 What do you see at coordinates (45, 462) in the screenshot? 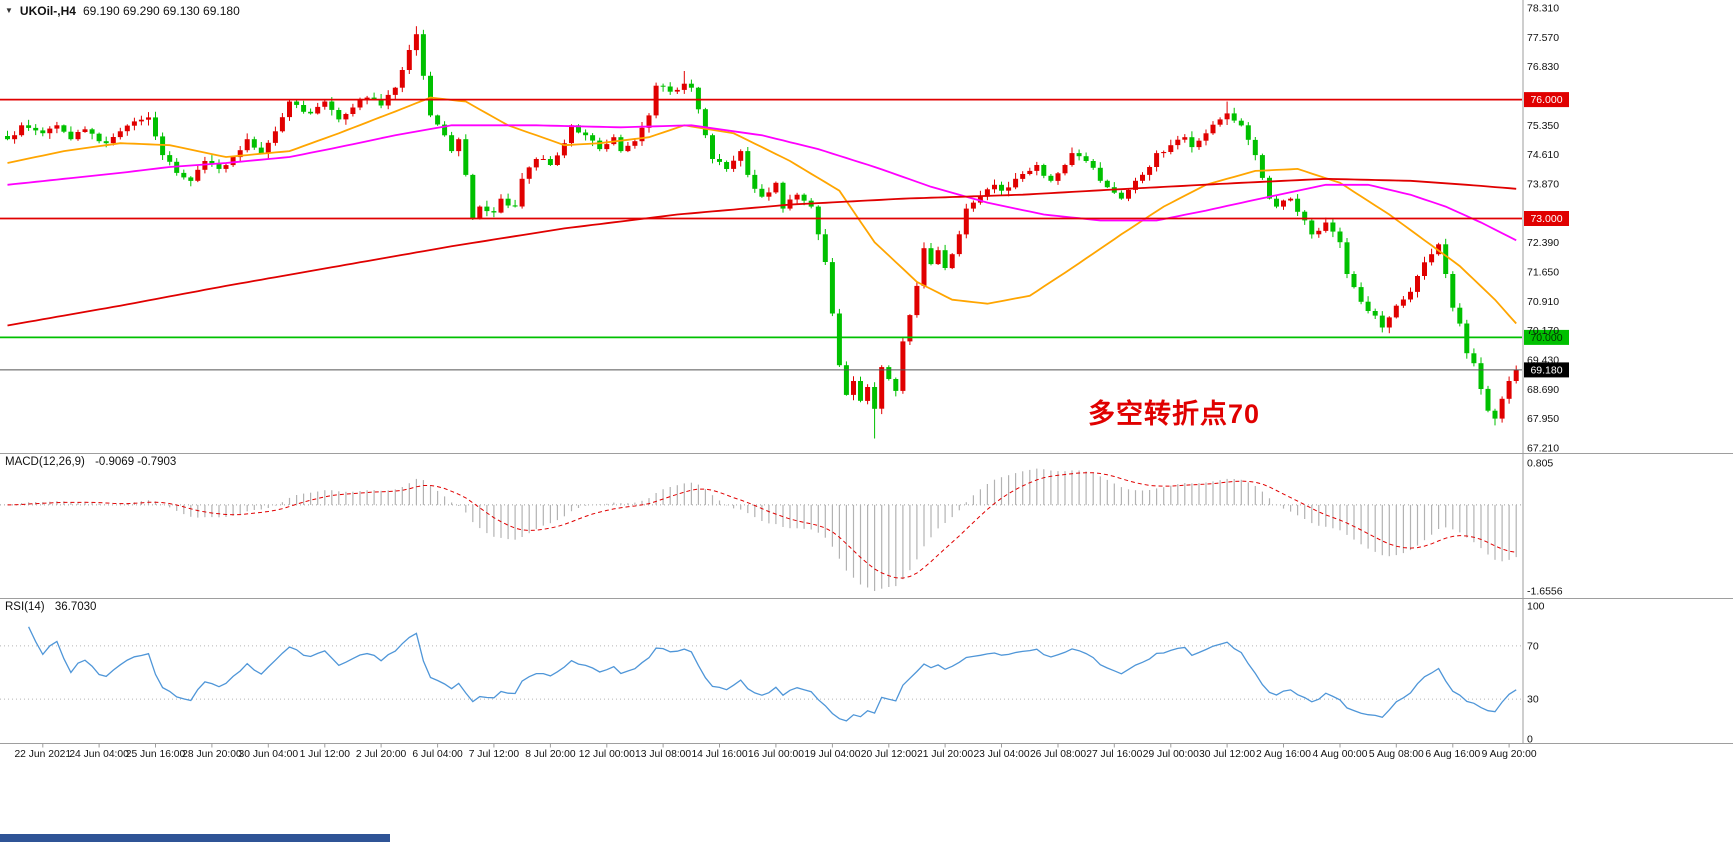
I see `macd-name: MACD(12,26,9)` at bounding box center [45, 462].